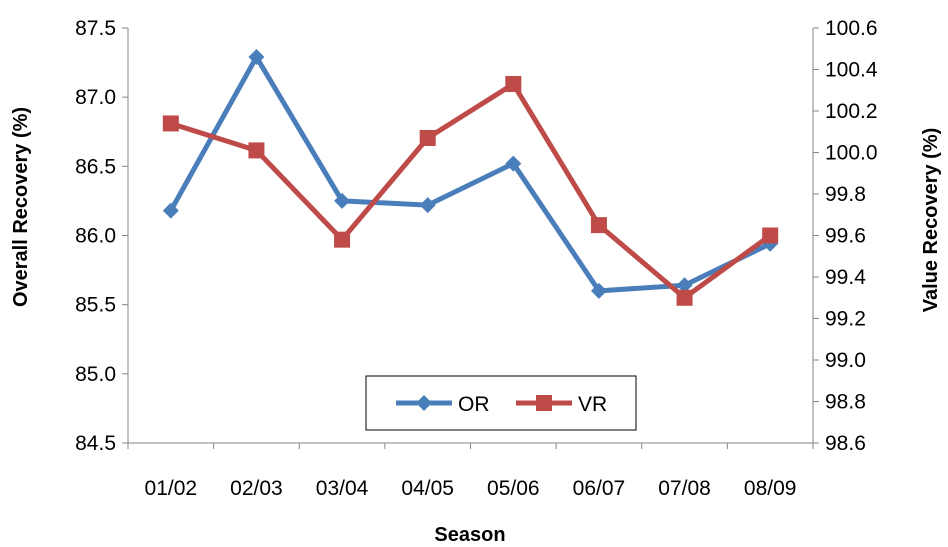 Image resolution: width=948 pixels, height=547 pixels. What do you see at coordinates (770, 488) in the screenshot?
I see `x-tick-label: 08/09` at bounding box center [770, 488].